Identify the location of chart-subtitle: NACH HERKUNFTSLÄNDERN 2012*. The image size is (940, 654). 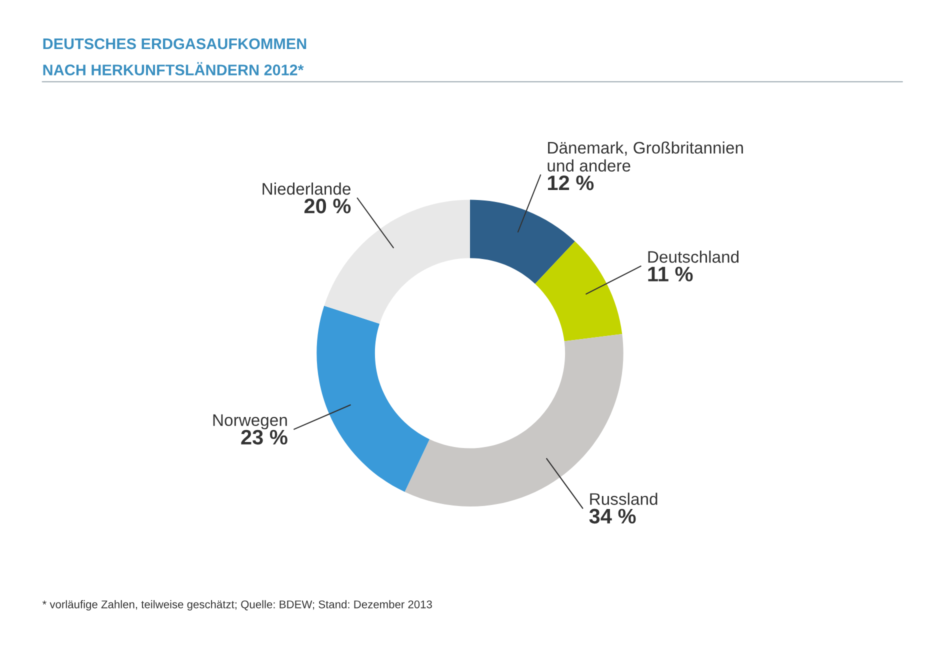
(173, 69).